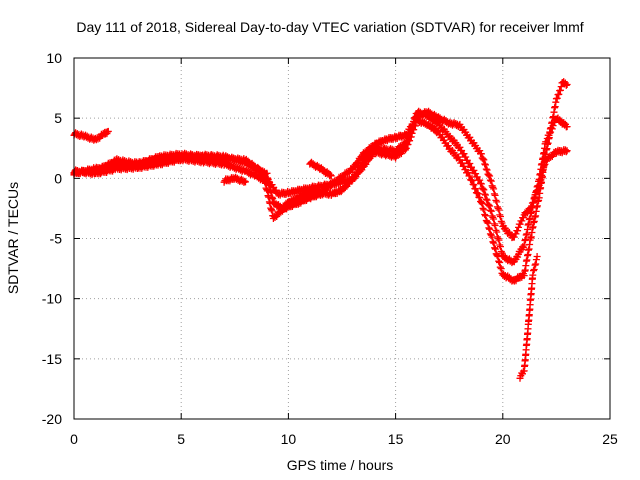 The image size is (640, 480). I want to click on x-tick-label: 20, so click(503, 439).